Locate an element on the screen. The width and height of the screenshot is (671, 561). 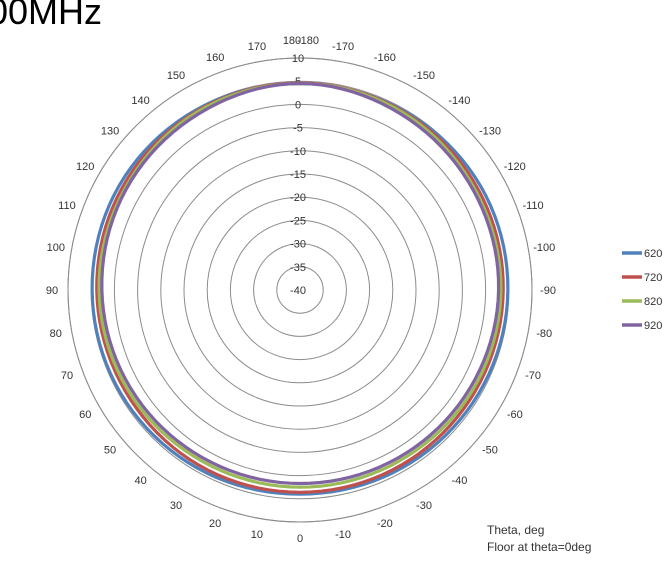
radial-tick-label: -5 is located at coordinates (298, 129).